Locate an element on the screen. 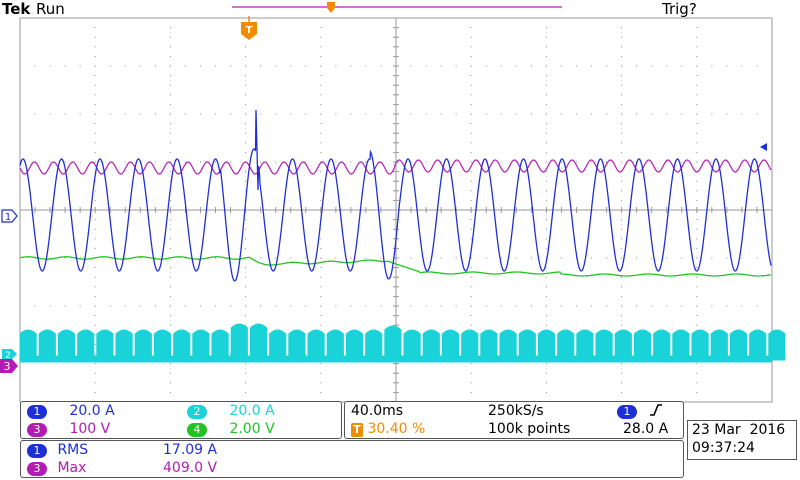 The width and height of the screenshot is (800, 480). measurement-1-value: 17.09 A is located at coordinates (190, 450).